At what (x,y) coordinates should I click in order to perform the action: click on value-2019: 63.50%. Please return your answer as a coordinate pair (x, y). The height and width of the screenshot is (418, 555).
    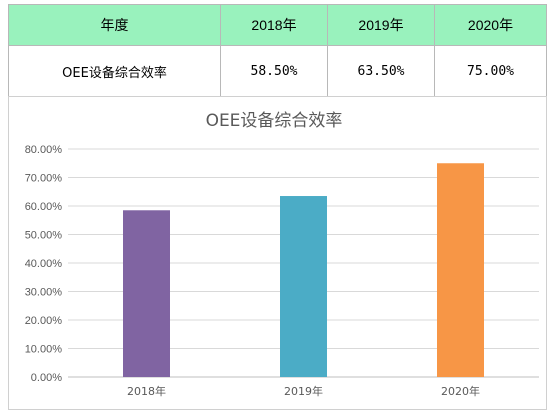
    Looking at the image, I should click on (381, 71).